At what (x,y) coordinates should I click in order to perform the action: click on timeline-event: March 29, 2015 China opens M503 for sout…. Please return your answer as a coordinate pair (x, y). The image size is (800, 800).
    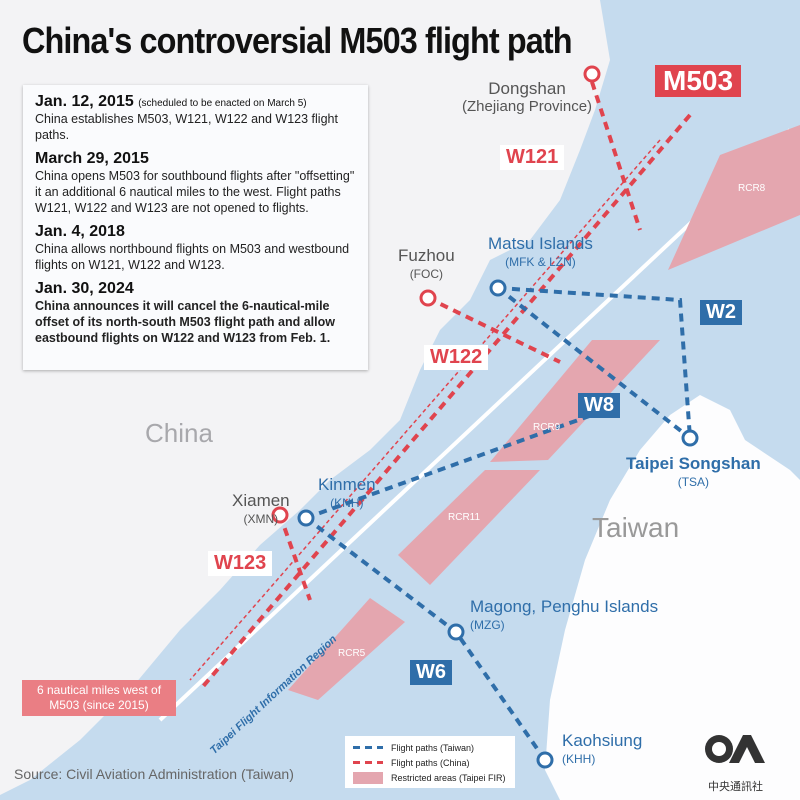
    Looking at the image, I should click on (195, 183).